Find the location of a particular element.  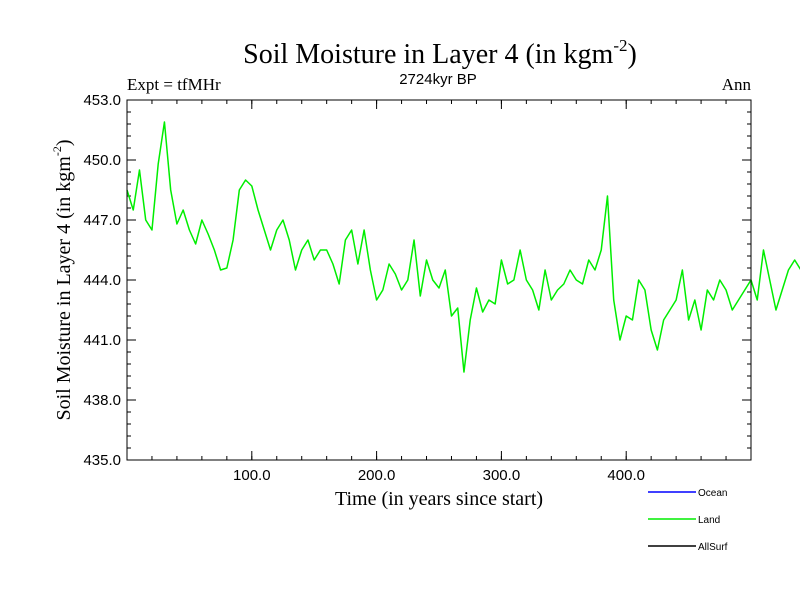

legend: Ocean Land AllSurf is located at coordinates (688, 520).